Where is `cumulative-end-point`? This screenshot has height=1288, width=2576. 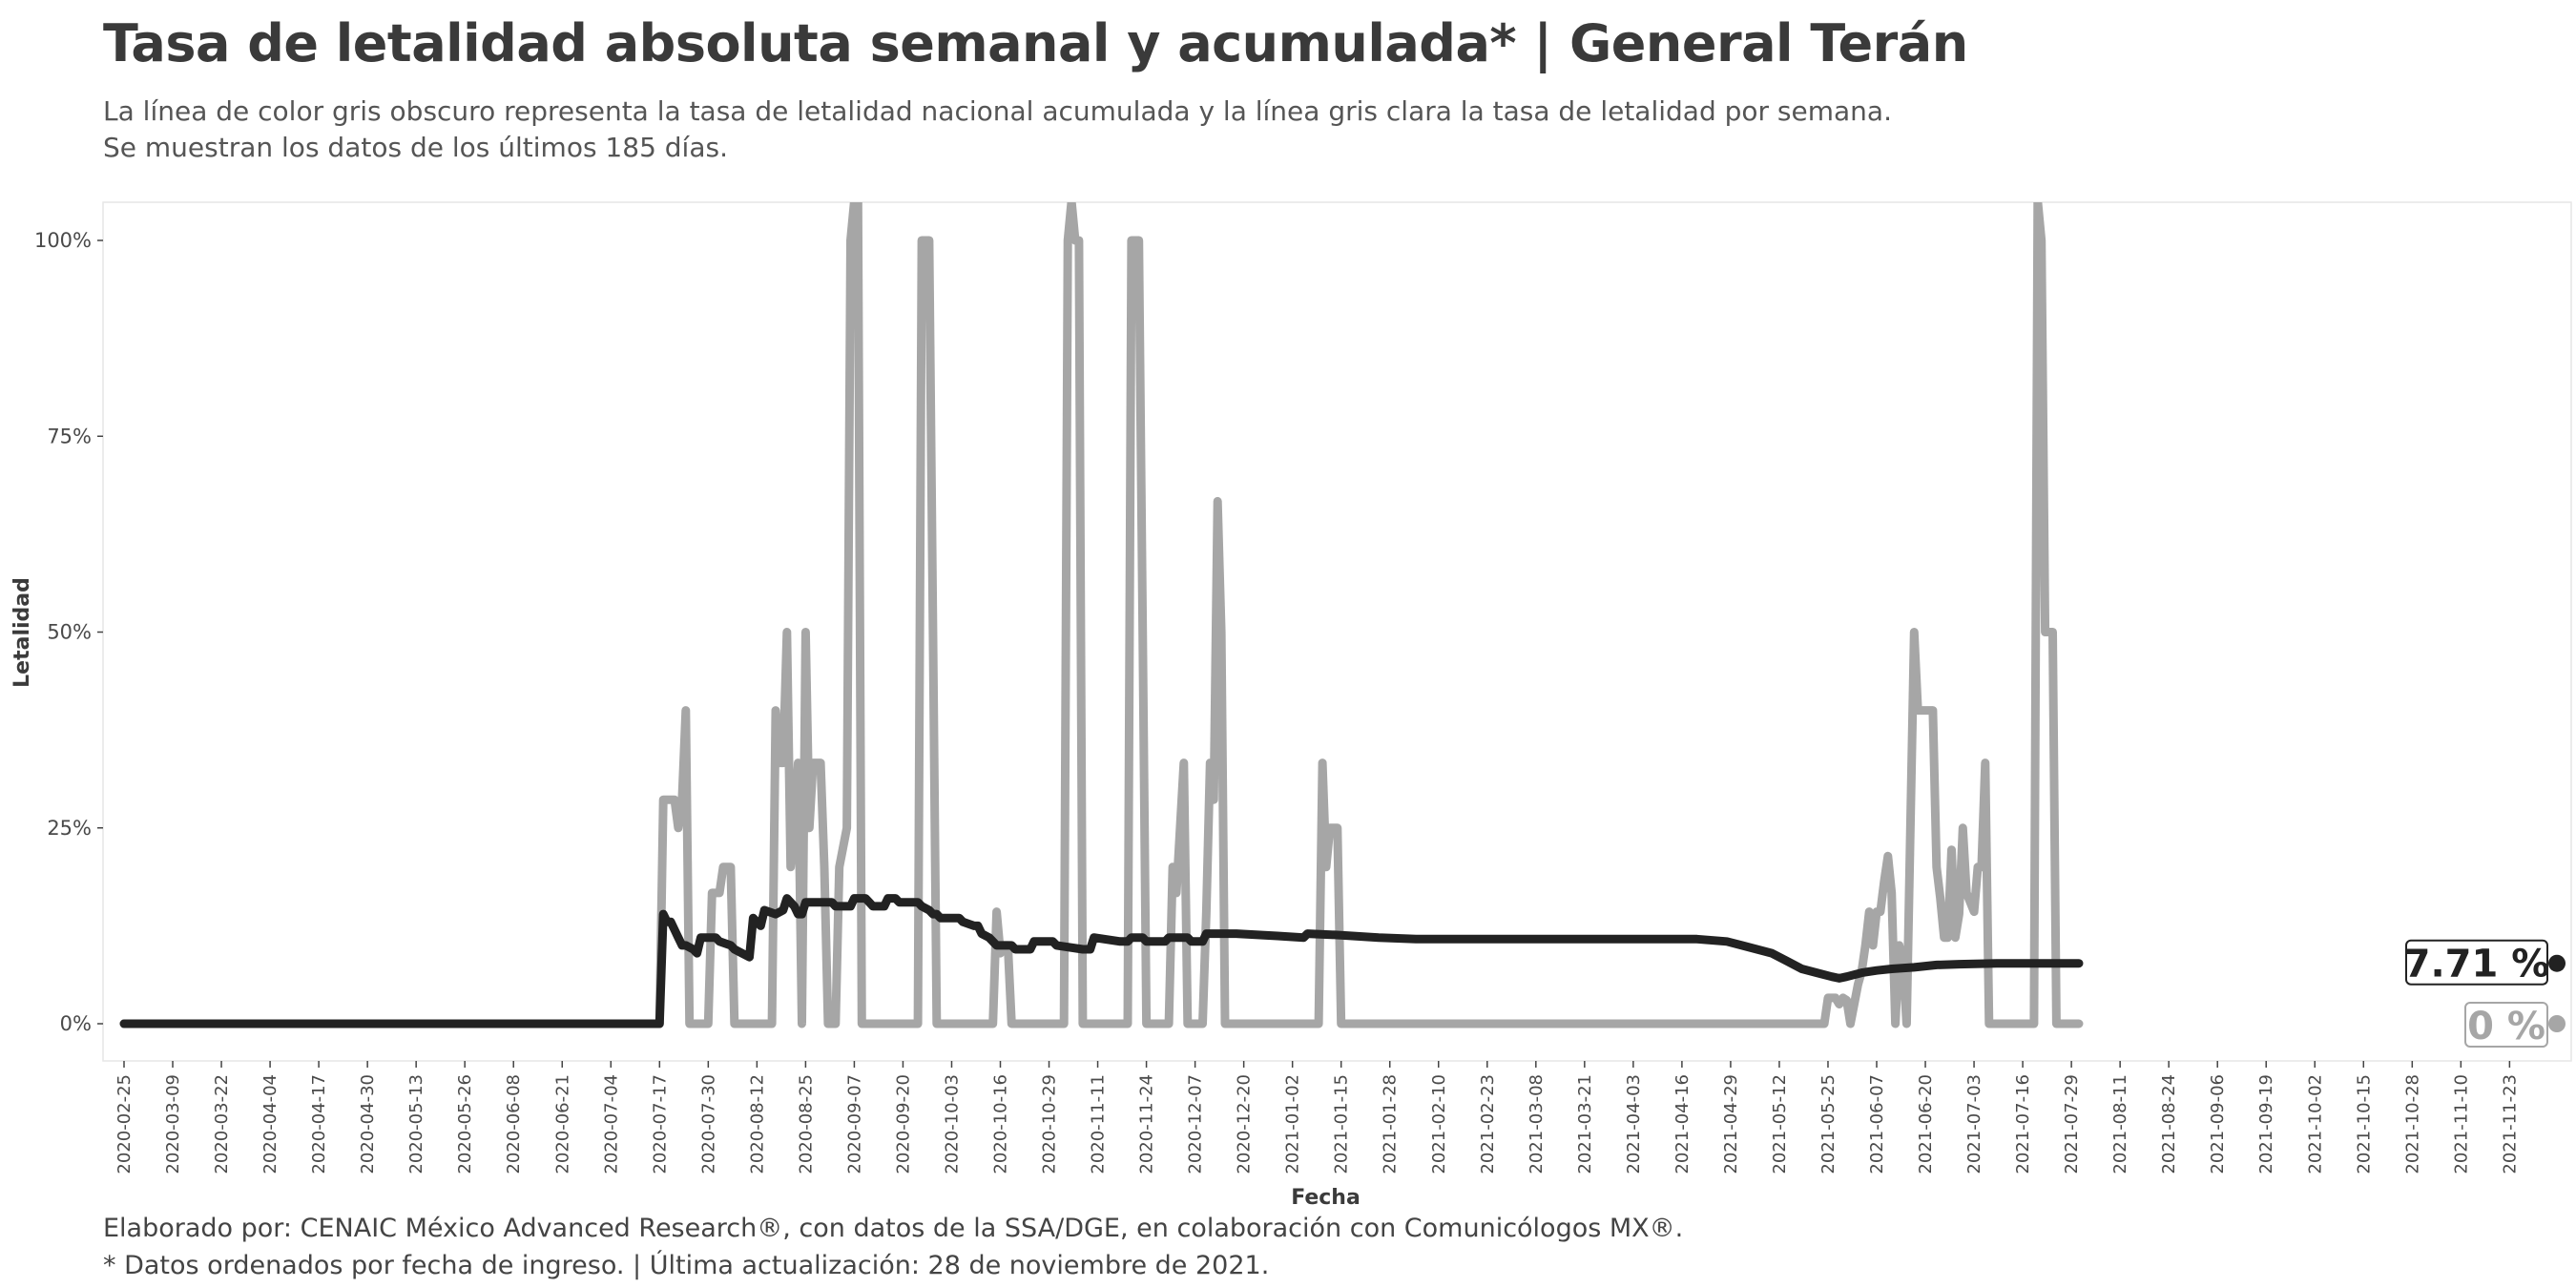 cumulative-end-point is located at coordinates (2557, 963).